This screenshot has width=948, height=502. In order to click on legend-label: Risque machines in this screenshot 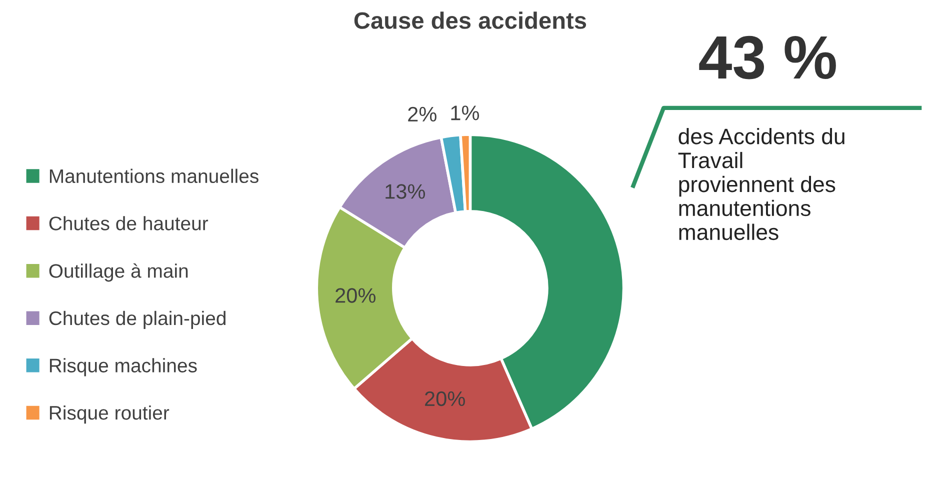, I will do `click(123, 367)`.